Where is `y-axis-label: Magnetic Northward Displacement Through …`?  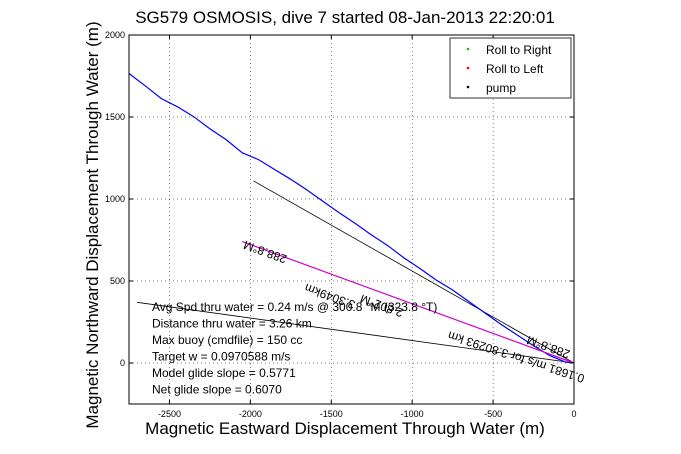
y-axis-label: Magnetic Northward Displacement Through … is located at coordinates (92, 224).